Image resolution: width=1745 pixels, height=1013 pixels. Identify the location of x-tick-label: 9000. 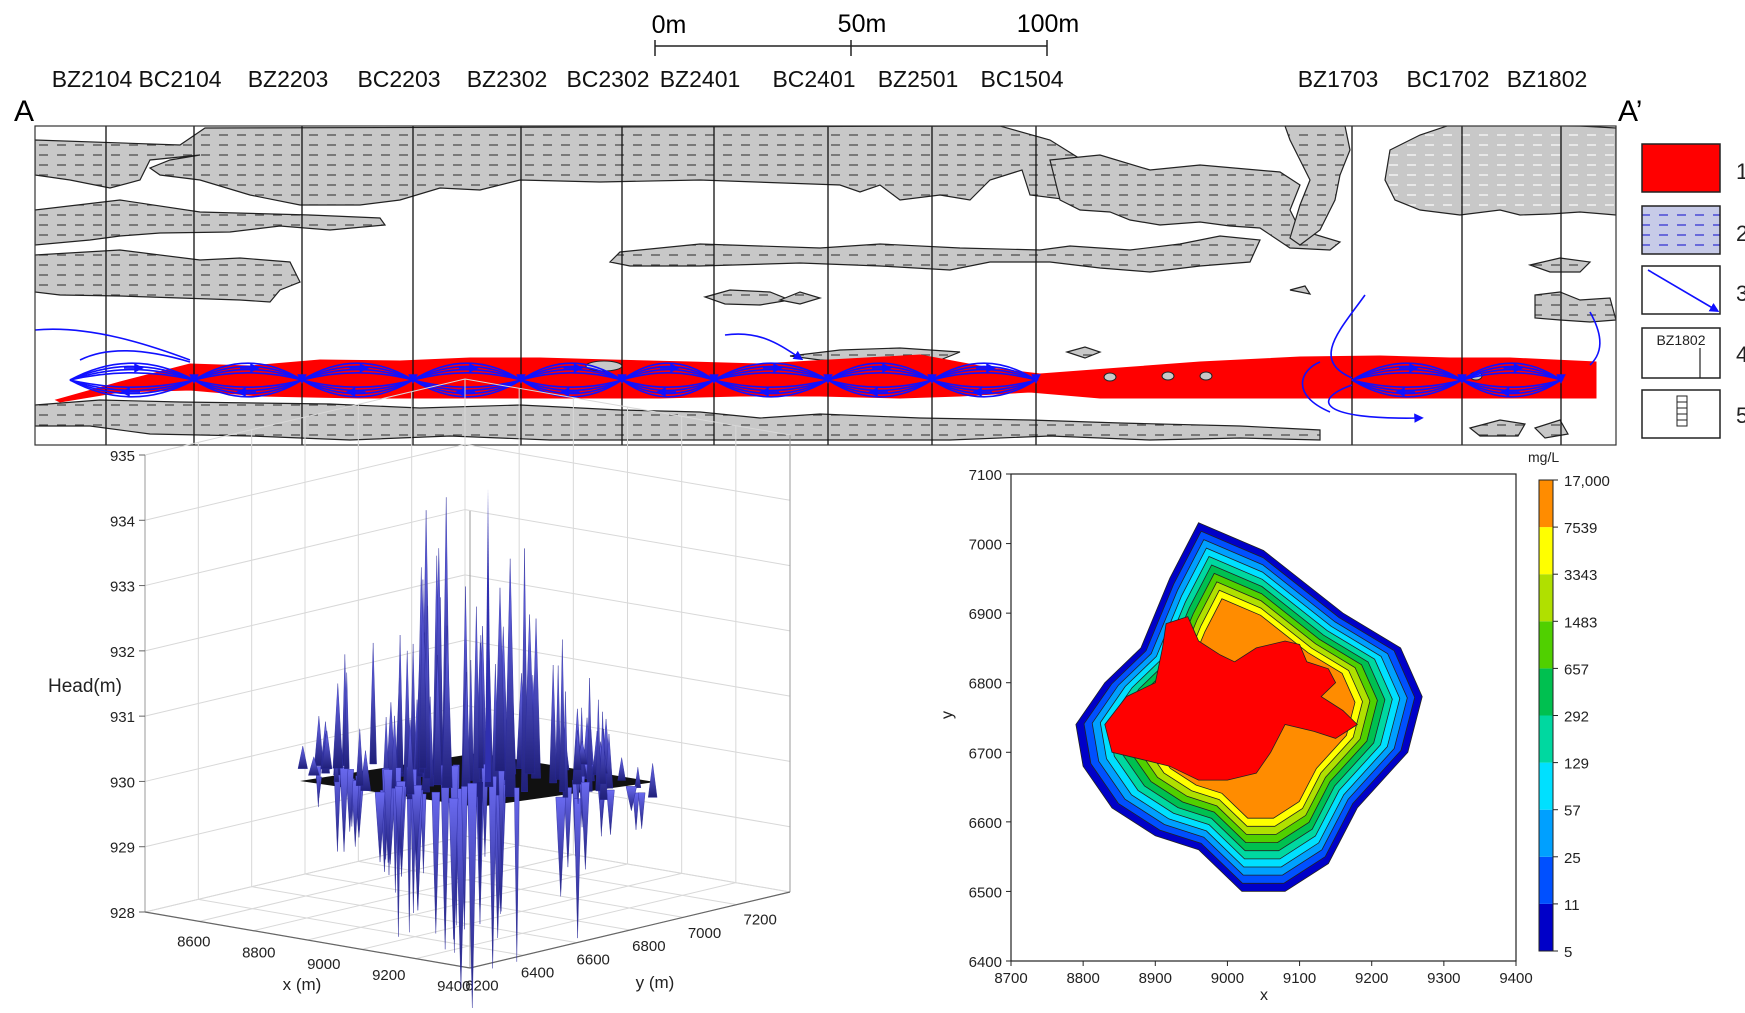
(323, 964).